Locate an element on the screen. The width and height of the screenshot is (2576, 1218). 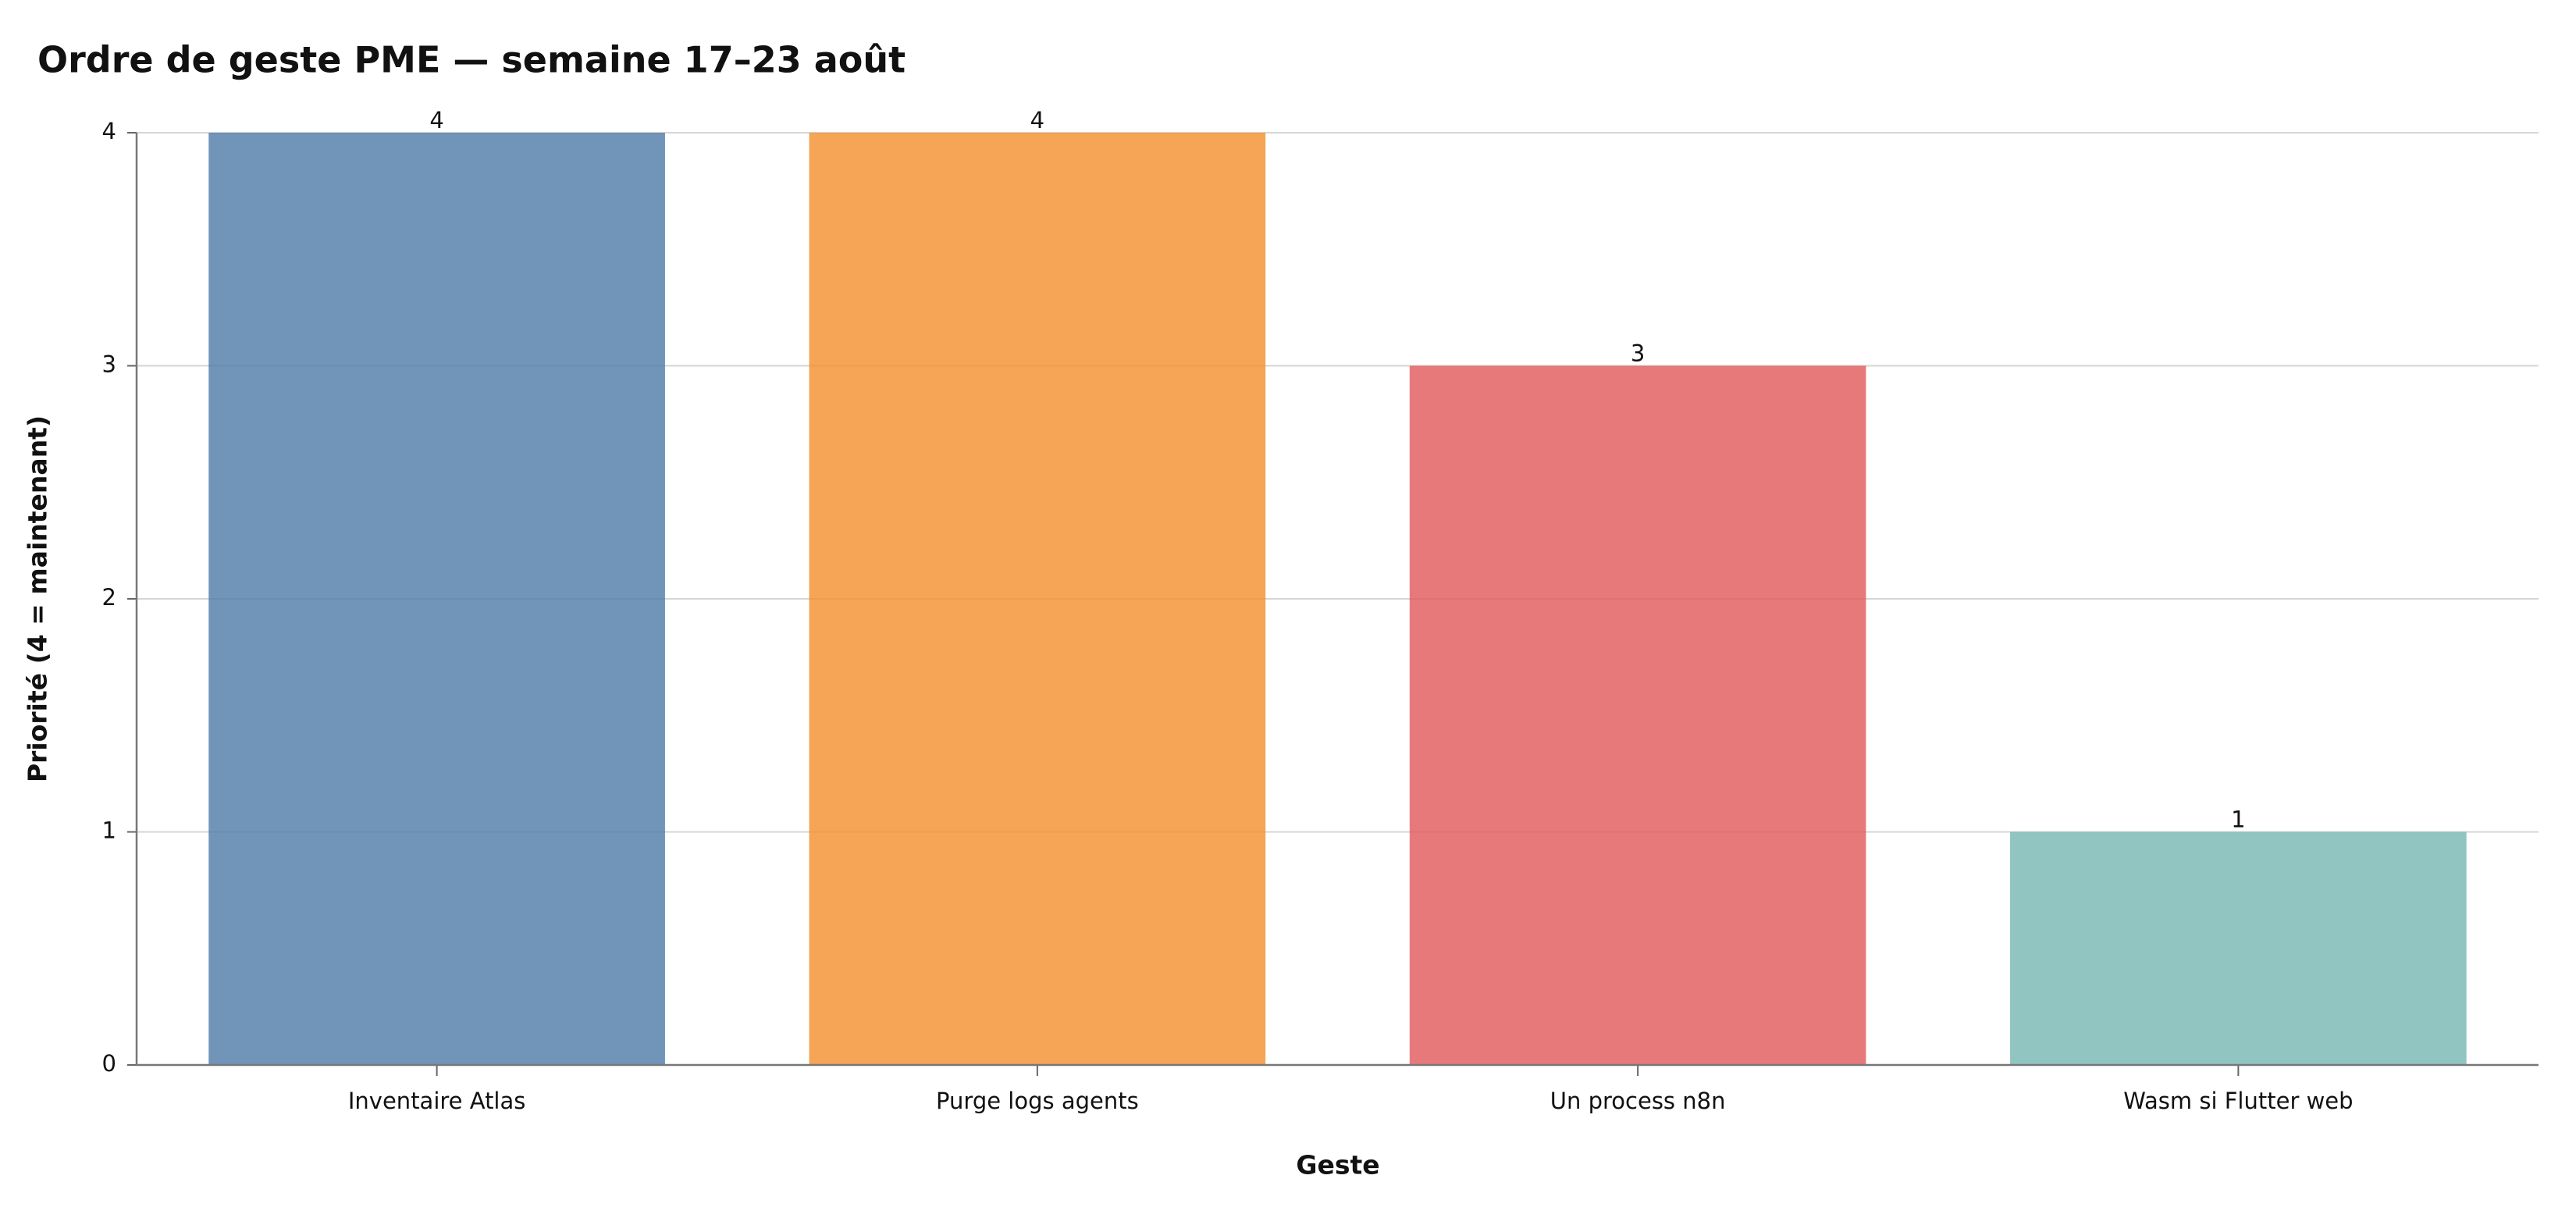
x-axis-label: Geste is located at coordinates (1337, 1165).